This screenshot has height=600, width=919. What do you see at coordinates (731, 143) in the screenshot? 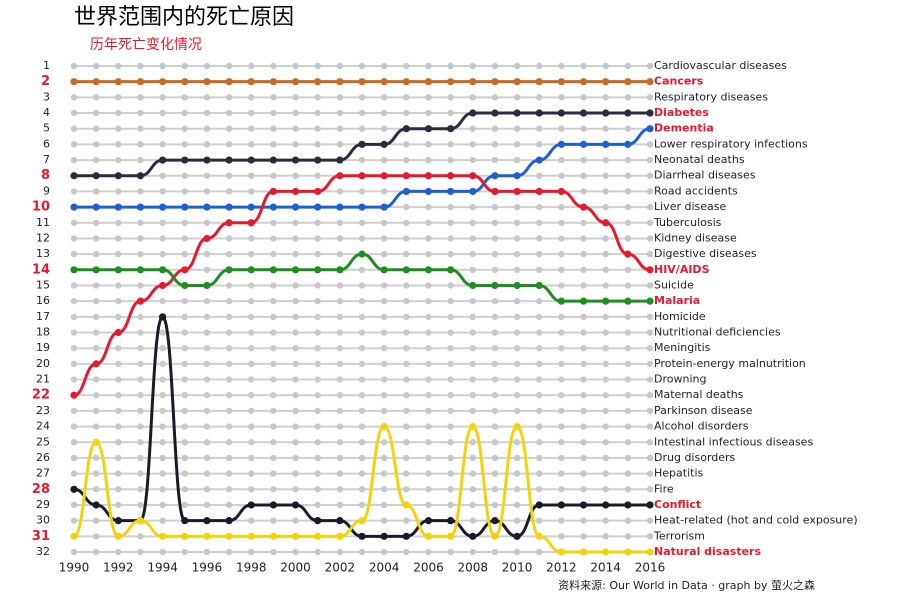
I see `rank-label: Lower respiratory infections` at bounding box center [731, 143].